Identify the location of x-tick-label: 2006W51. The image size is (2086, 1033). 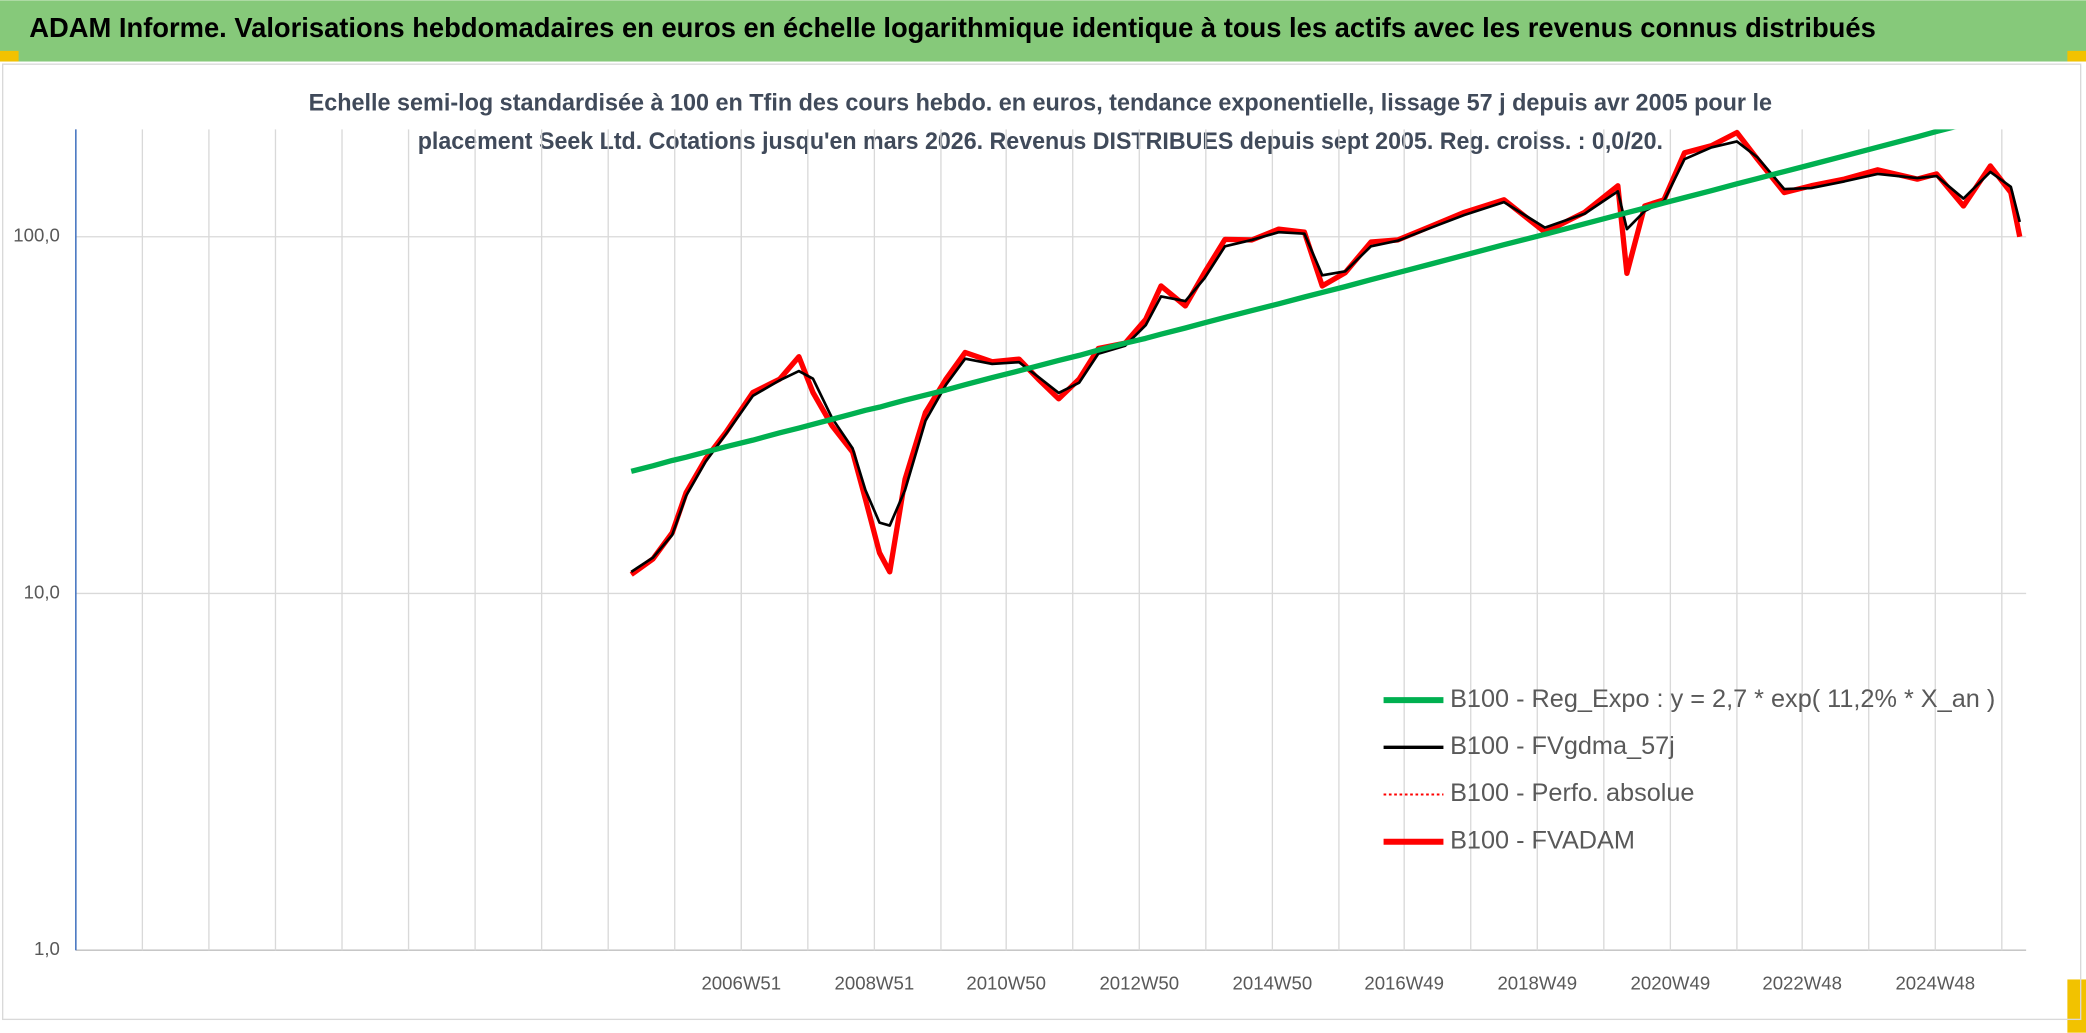
(741, 983).